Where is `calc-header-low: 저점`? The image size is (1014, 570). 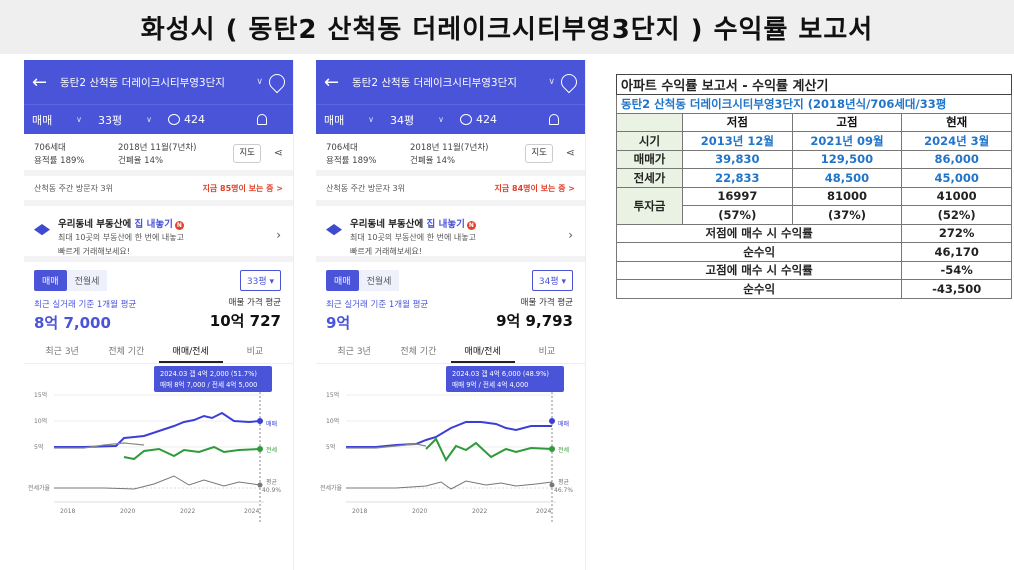
calc-header-low: 저점 is located at coordinates (737, 122).